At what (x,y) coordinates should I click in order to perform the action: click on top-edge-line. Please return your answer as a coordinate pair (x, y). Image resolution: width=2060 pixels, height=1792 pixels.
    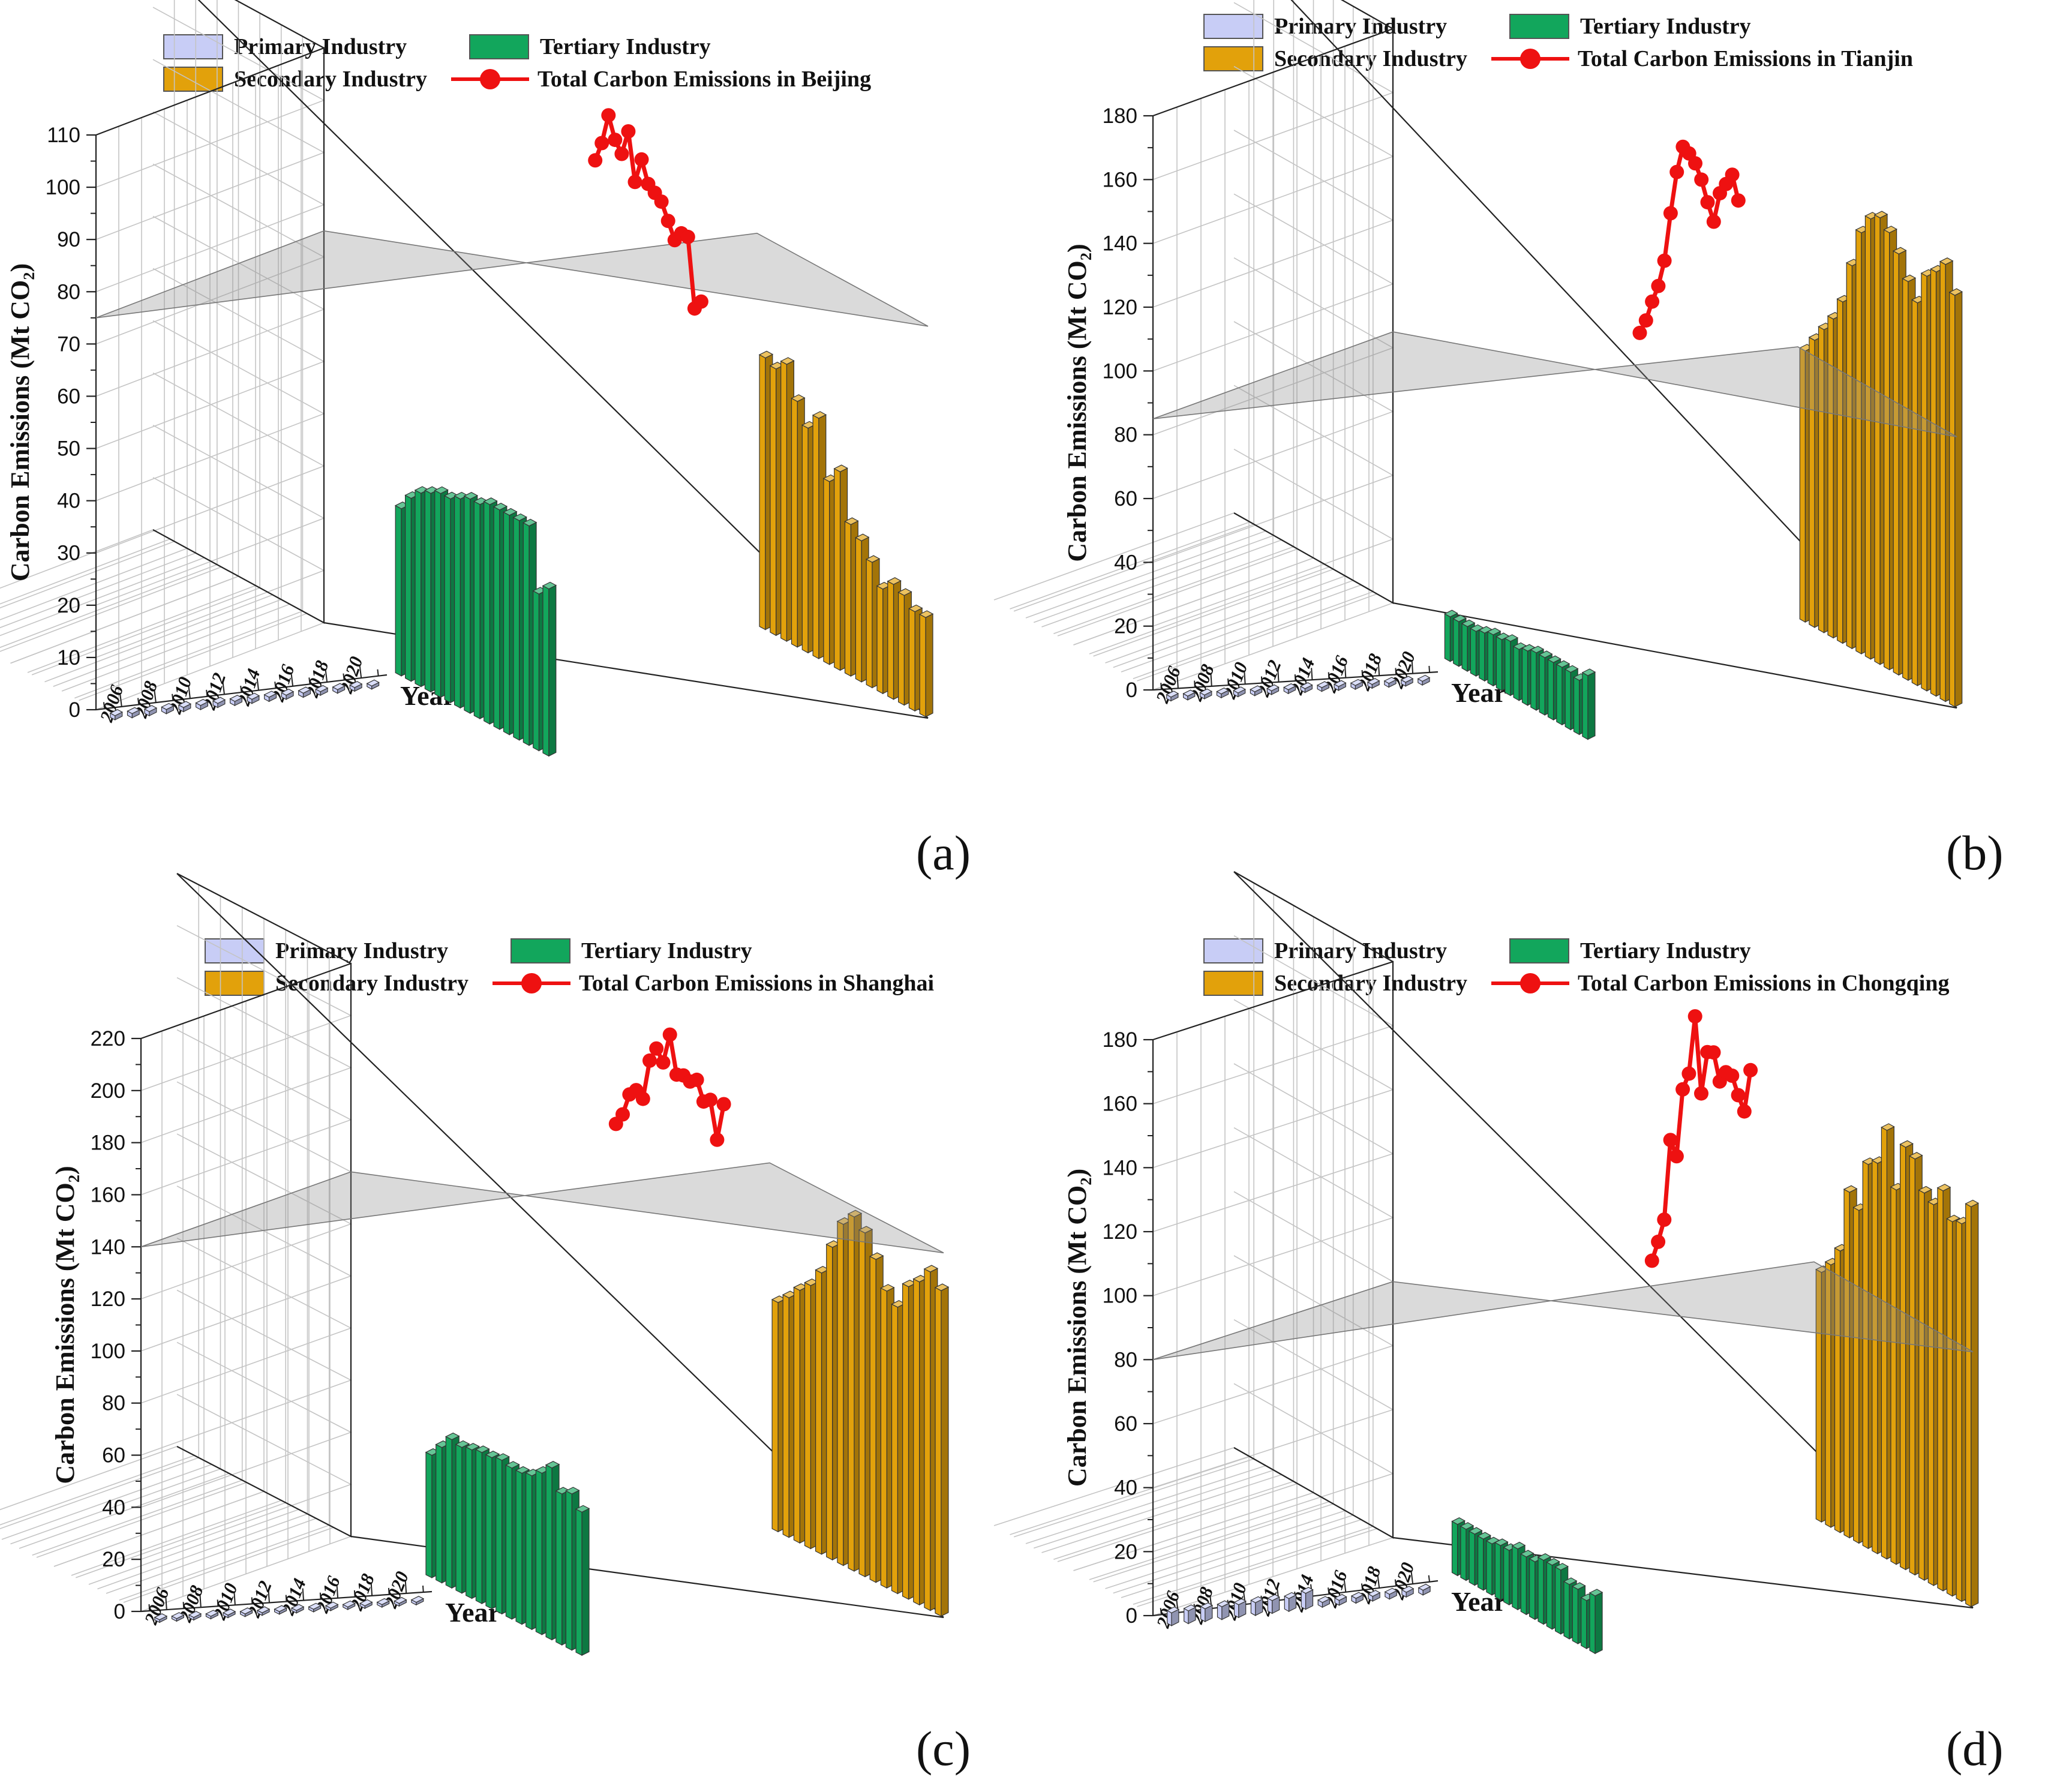
    Looking at the image, I should click on (1314, 916).